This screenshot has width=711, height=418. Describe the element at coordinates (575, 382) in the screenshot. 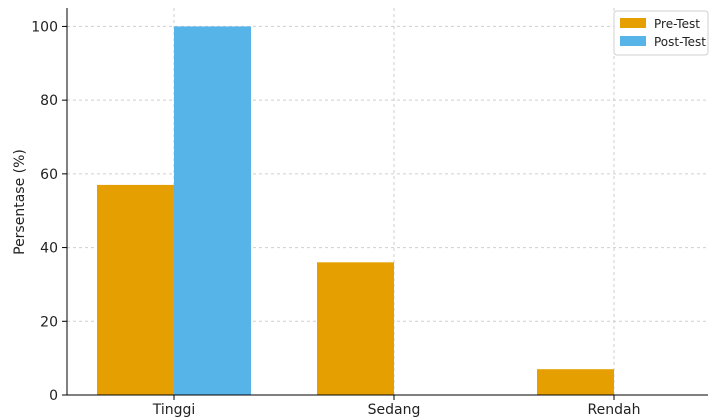

I see `bar-pre-test-rendah` at that location.